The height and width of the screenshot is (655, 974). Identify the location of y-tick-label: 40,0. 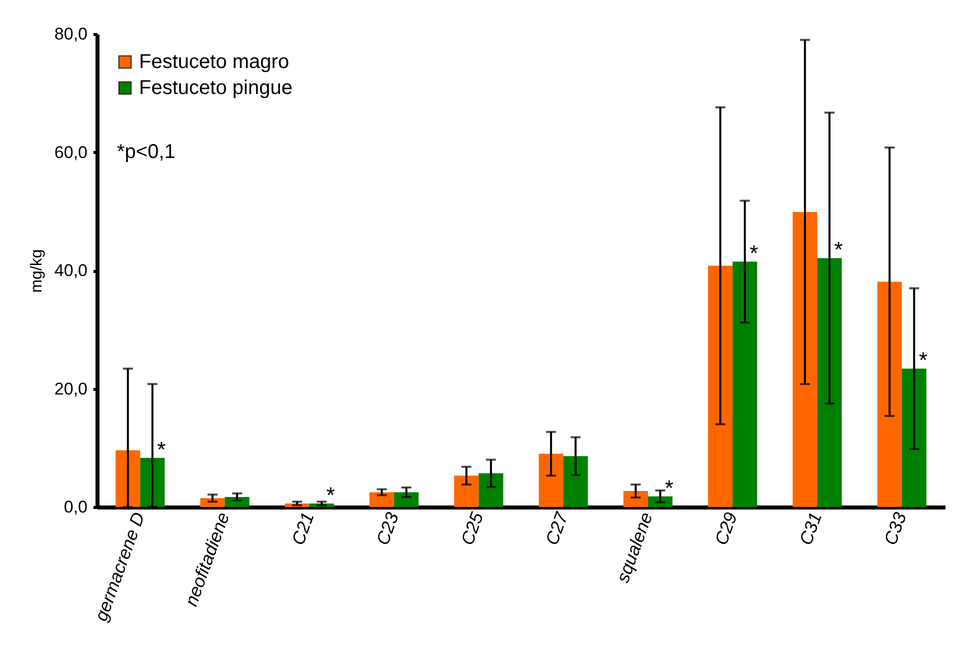
(71, 270).